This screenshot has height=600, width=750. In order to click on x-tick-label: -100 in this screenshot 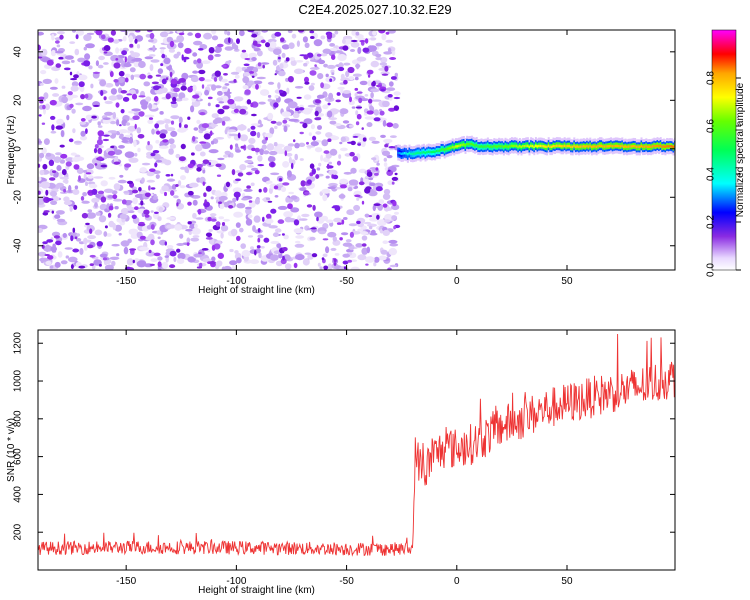, I will do `click(236, 281)`.